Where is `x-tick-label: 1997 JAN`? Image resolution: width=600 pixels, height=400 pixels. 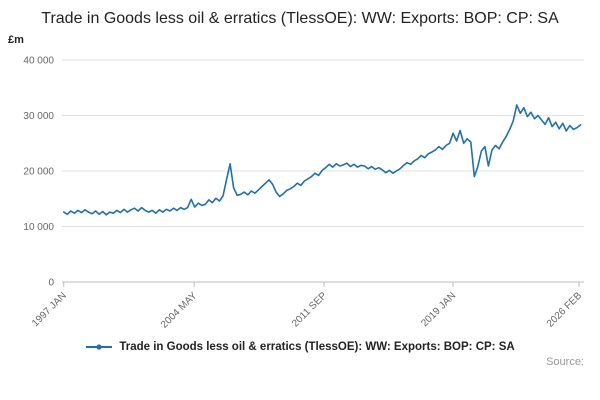 x-tick-label: 1997 JAN is located at coordinates (49, 309).